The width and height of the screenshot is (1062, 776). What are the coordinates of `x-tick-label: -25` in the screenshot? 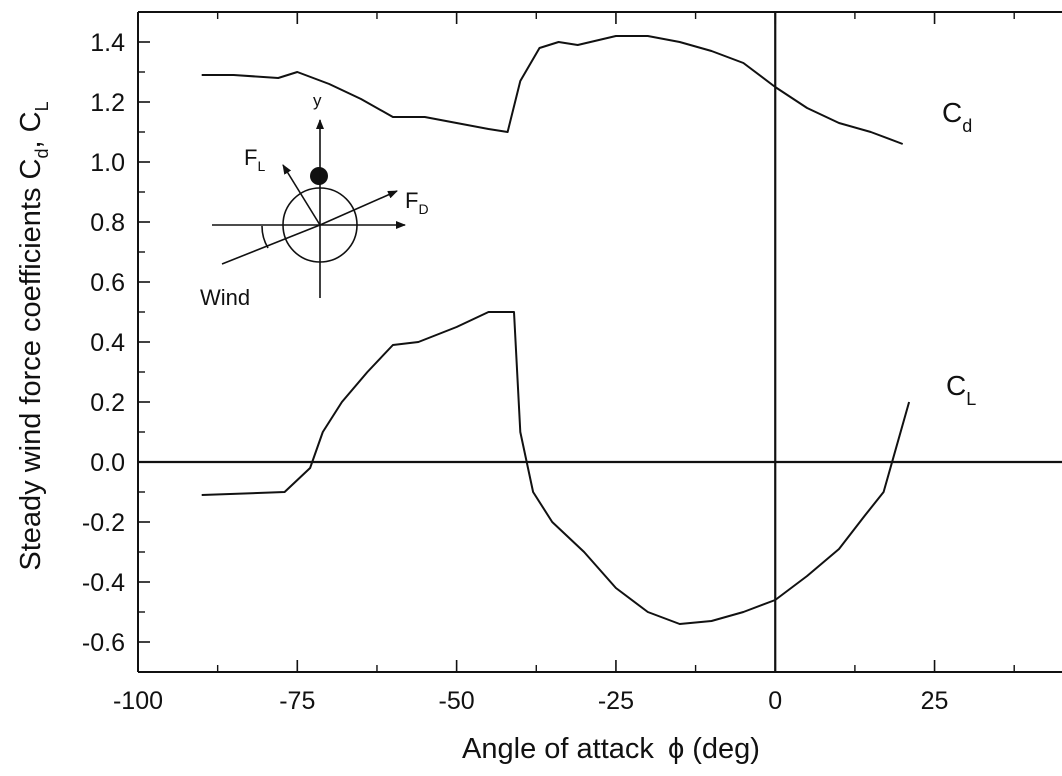 It's located at (616, 701).